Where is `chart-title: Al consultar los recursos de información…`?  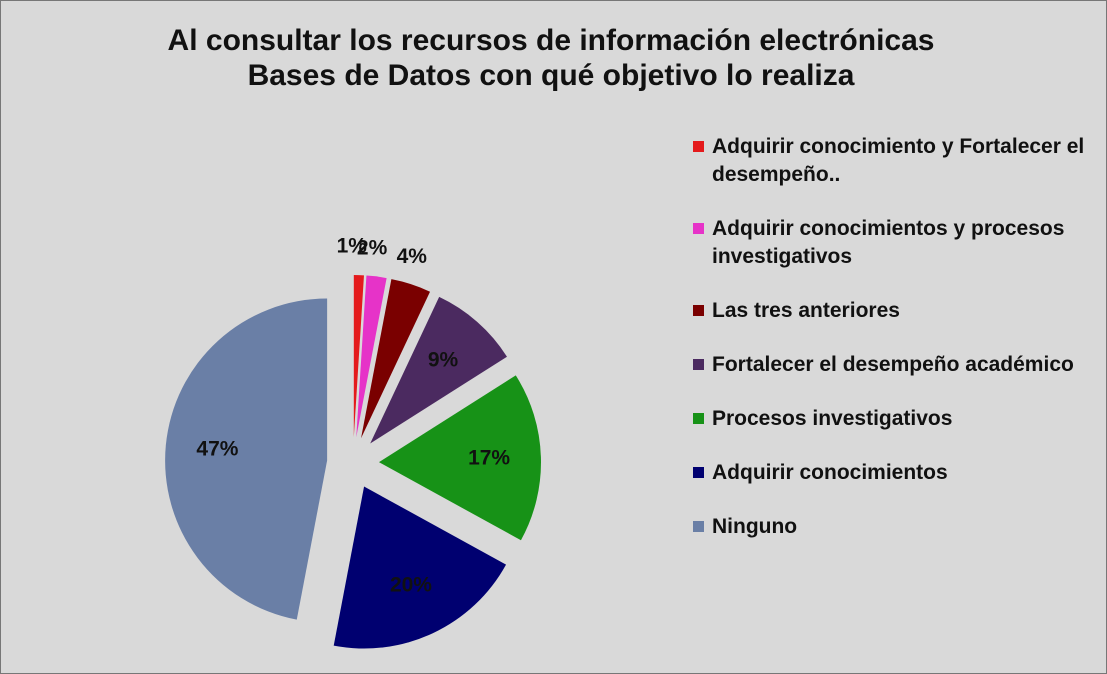
chart-title: Al consultar los recursos de información… is located at coordinates (551, 58).